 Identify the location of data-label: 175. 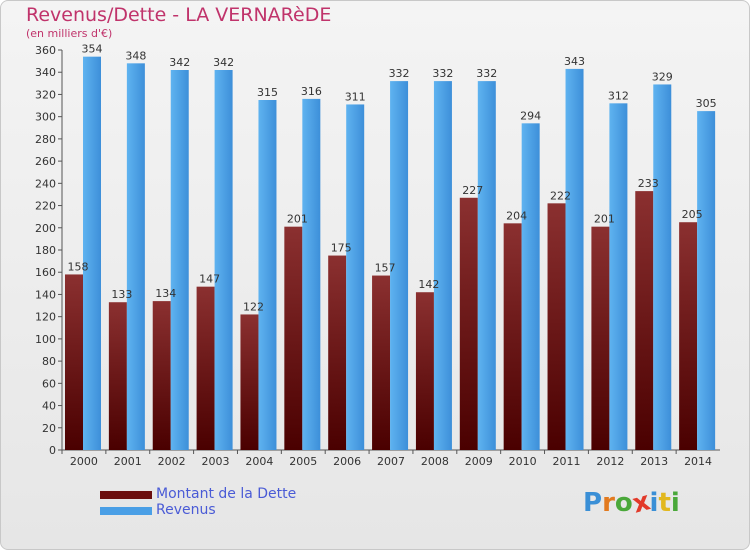
(341, 248).